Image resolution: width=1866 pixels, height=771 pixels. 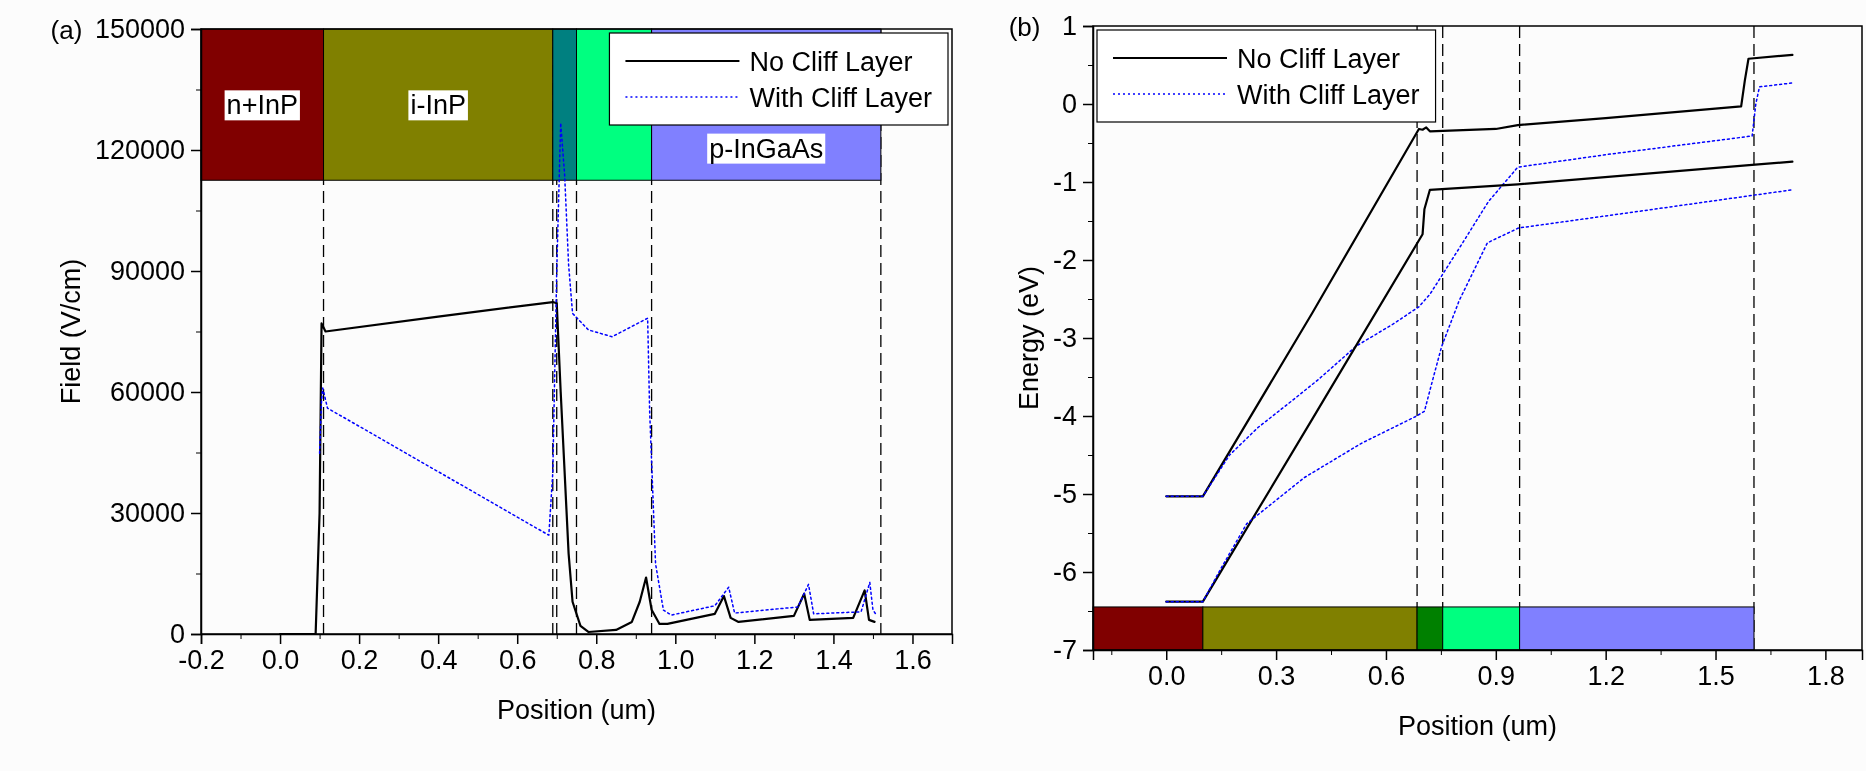 I want to click on y-tick-label: 1, so click(x=1069, y=26).